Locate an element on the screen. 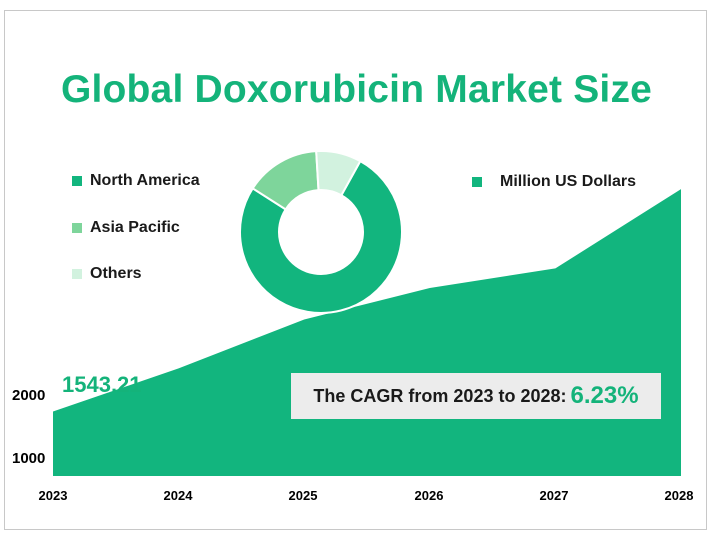 The width and height of the screenshot is (713, 542). legend-item-asia-pacific: Asia Pacific is located at coordinates (126, 228).